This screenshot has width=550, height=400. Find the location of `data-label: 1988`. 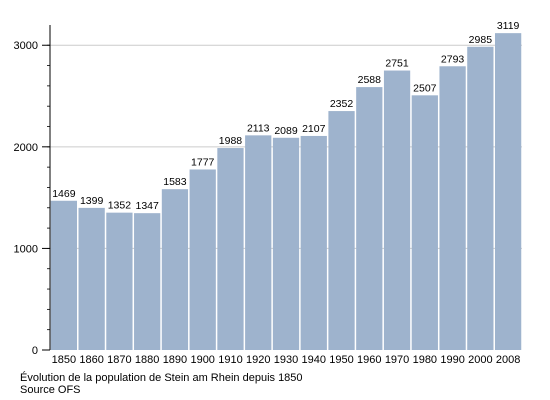

data-label: 1988 is located at coordinates (231, 141).